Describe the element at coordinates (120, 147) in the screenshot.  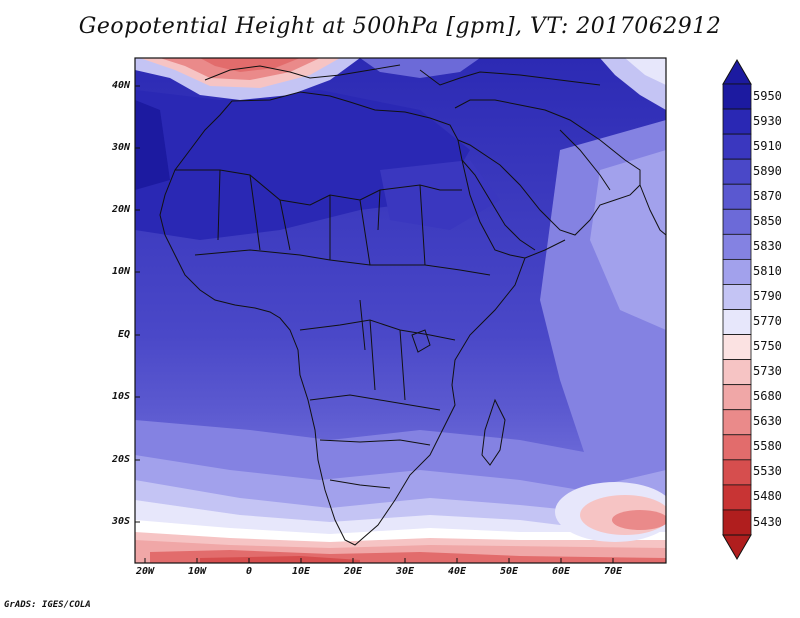
I see `lat-label: 30N` at that location.